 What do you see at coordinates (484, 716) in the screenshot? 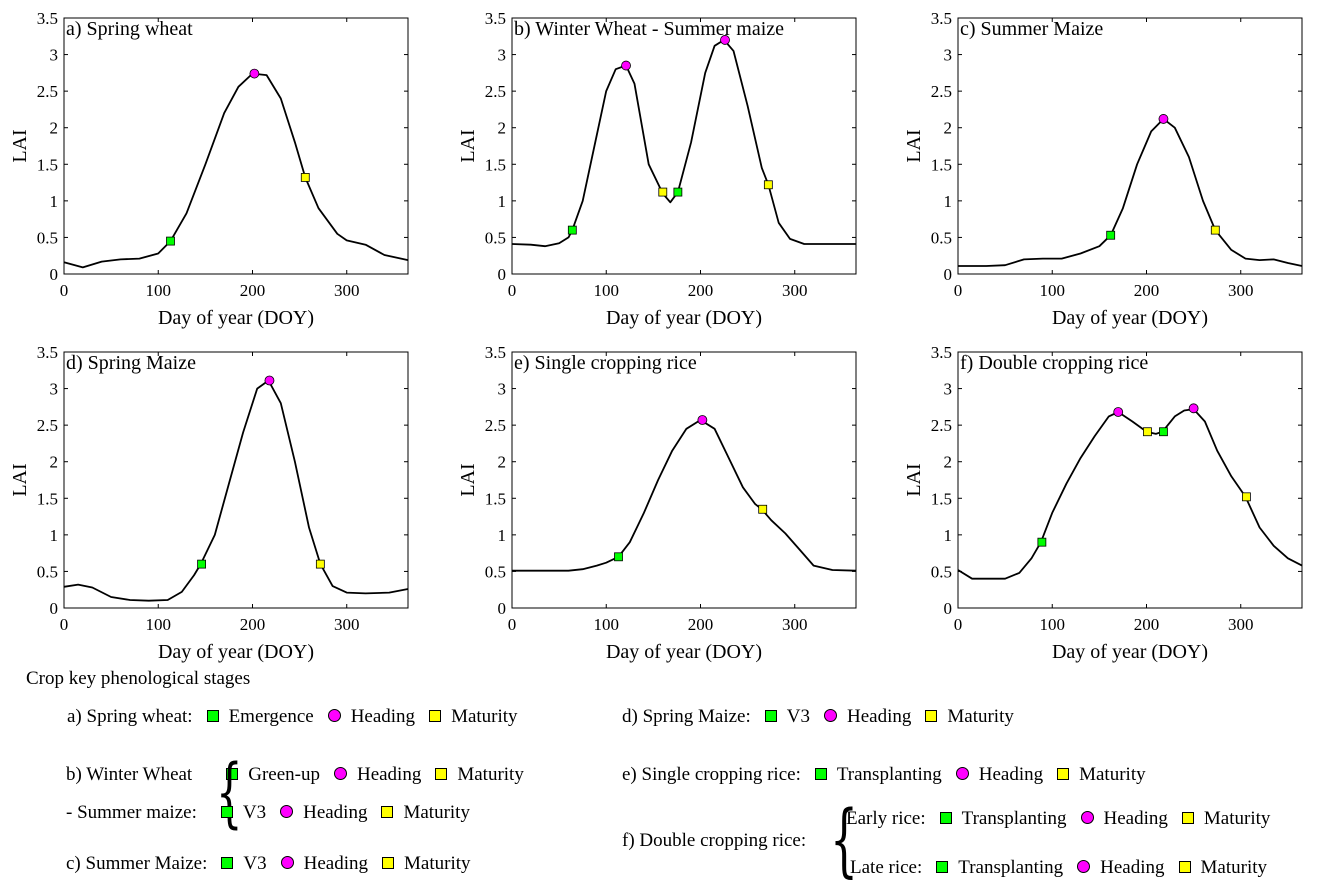
I see `legend-a-item-3: Maturity` at bounding box center [484, 716].